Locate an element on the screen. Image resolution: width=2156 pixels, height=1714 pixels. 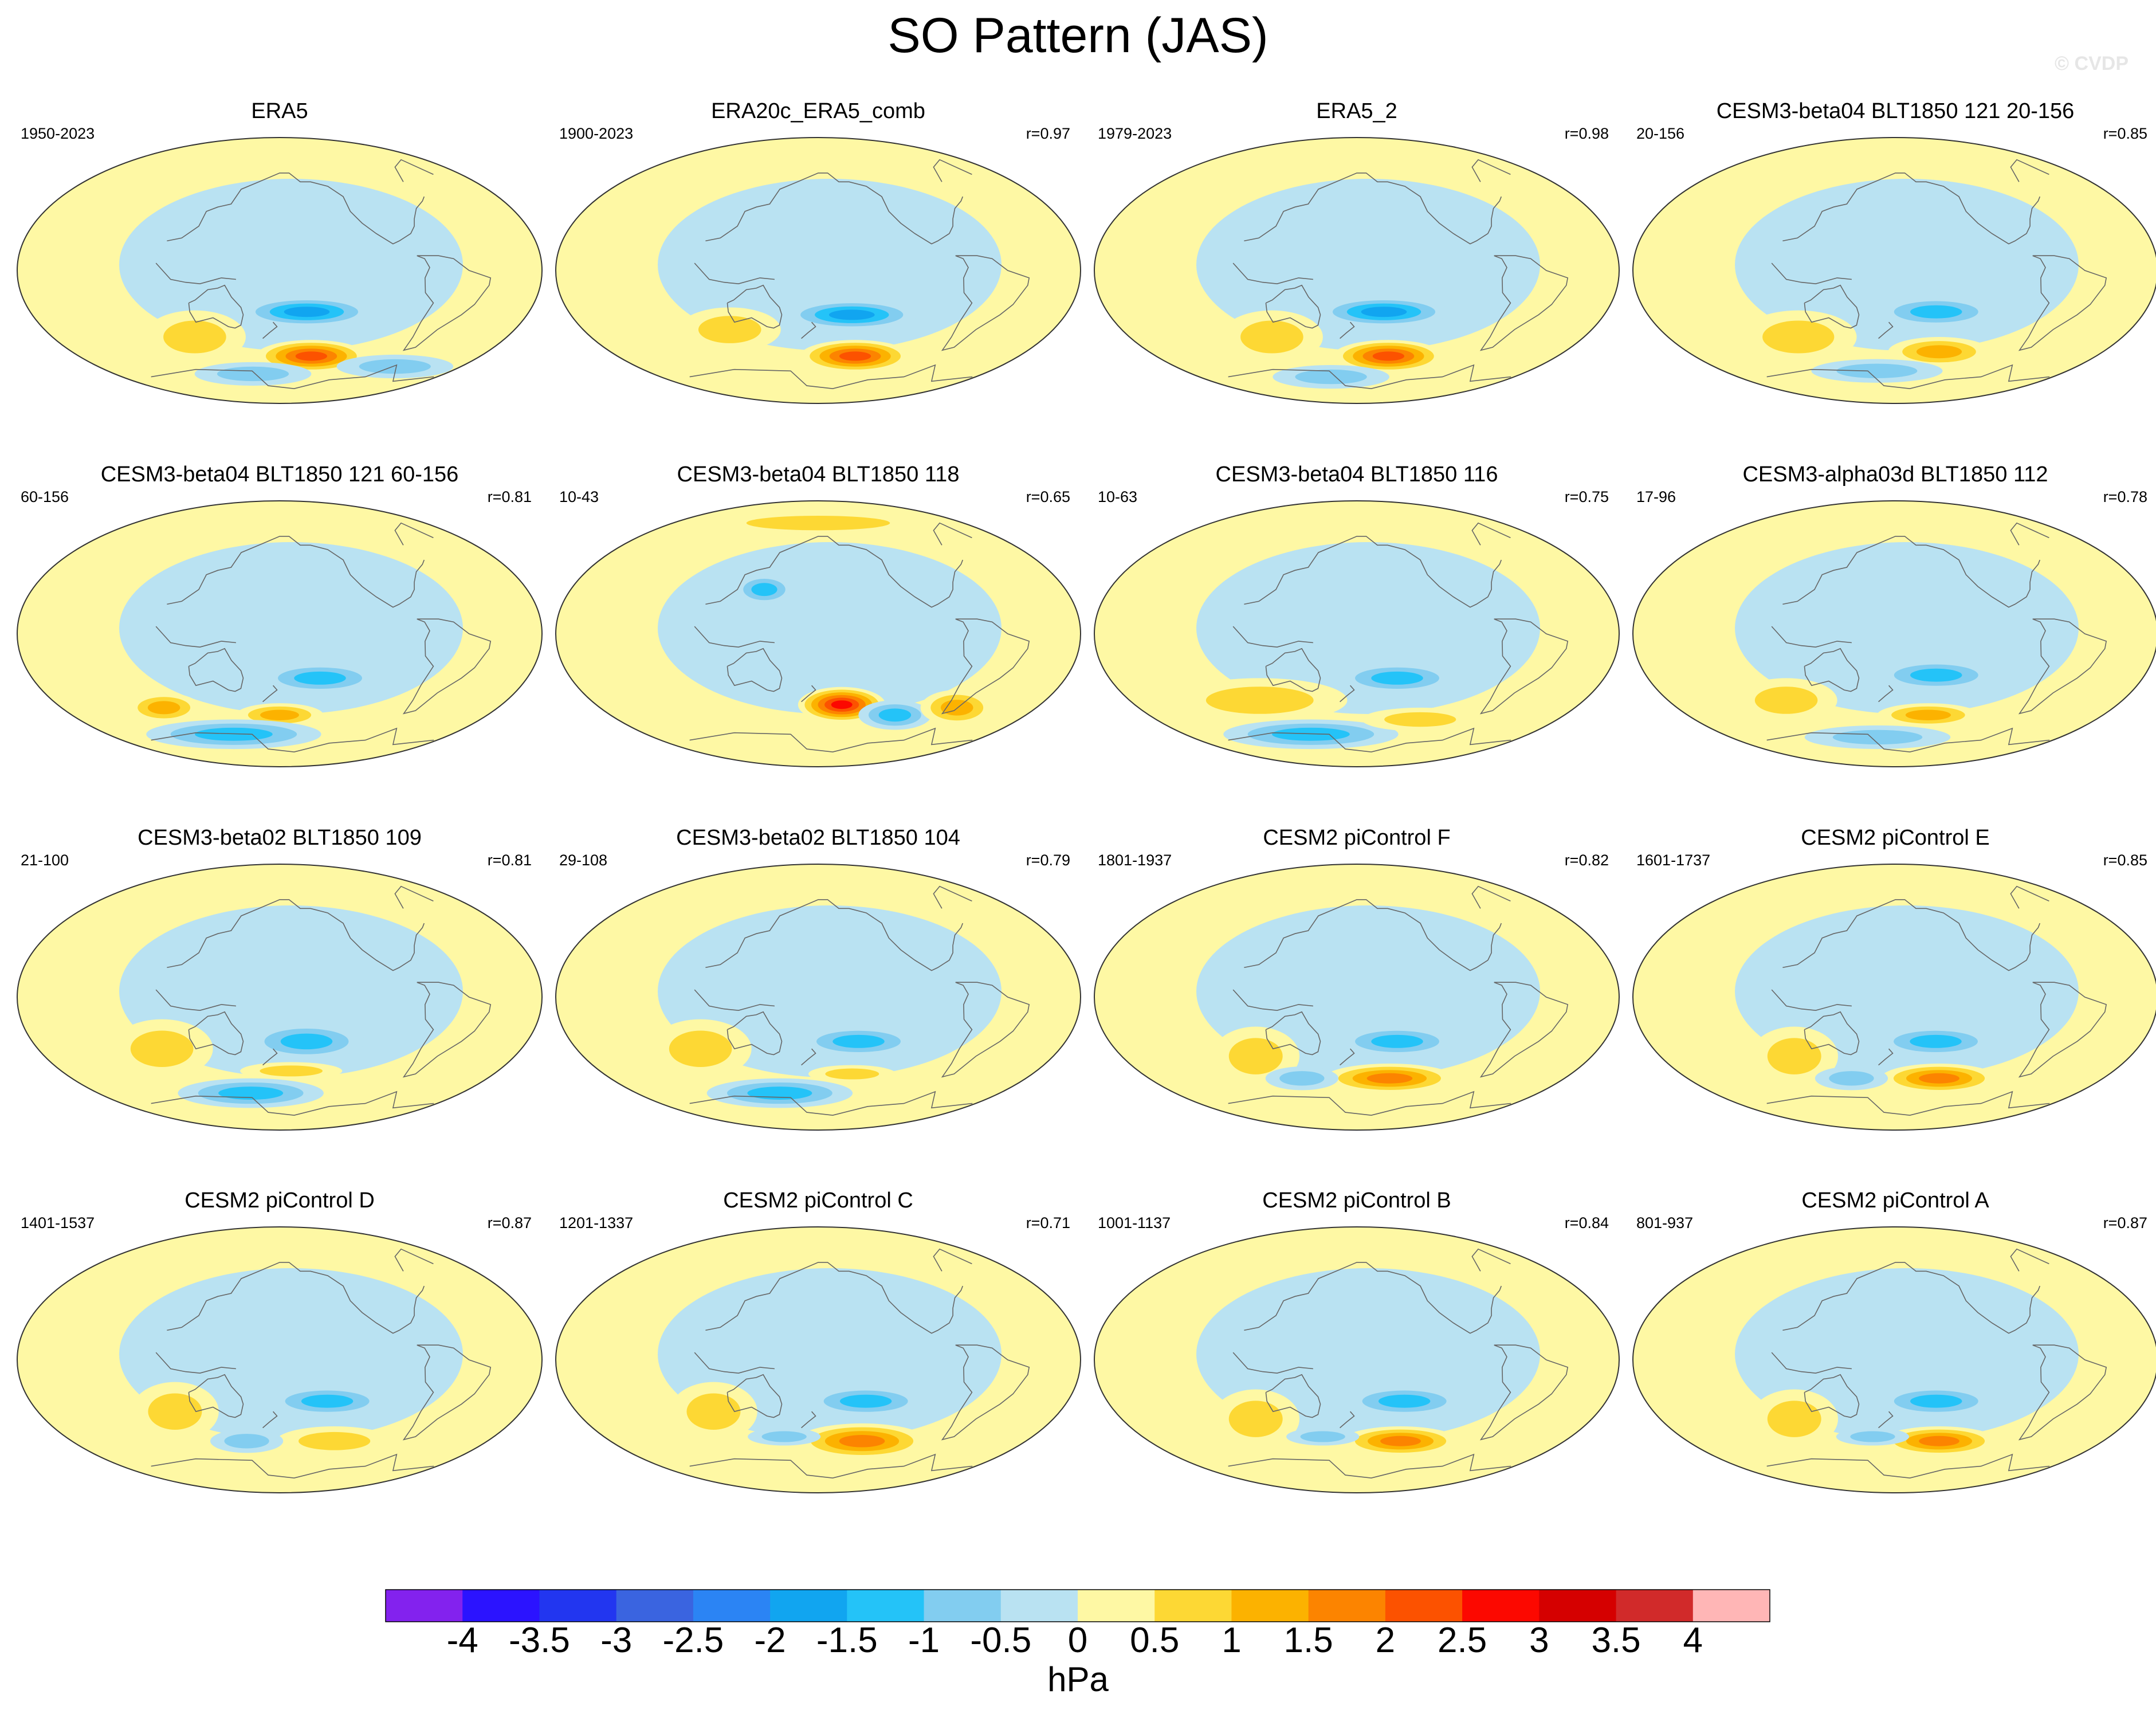
colorbar-frame is located at coordinates (1077, 1605).